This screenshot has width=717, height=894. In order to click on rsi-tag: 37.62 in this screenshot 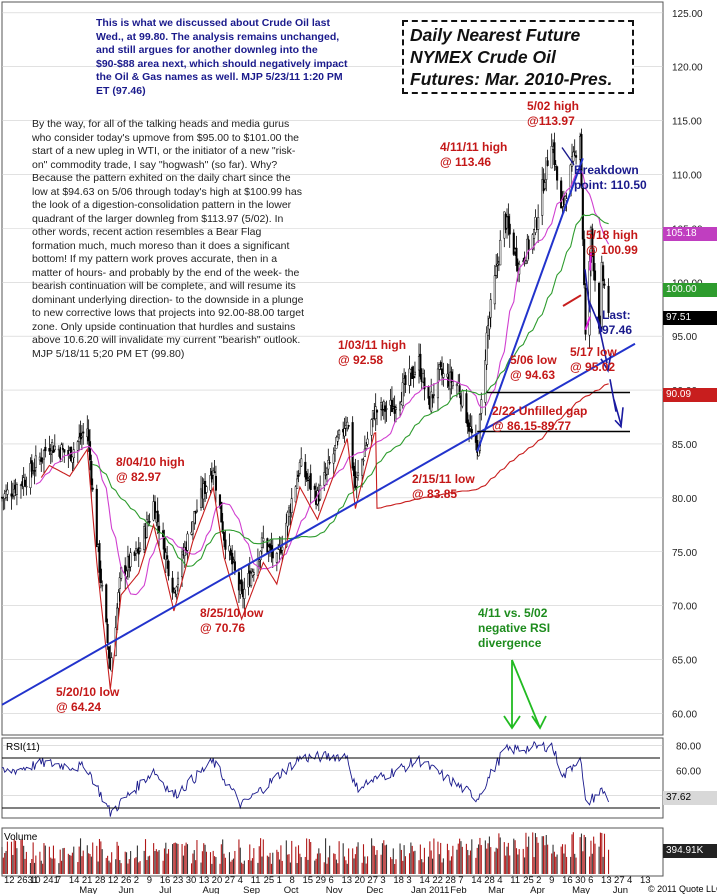, I will do `click(690, 798)`.